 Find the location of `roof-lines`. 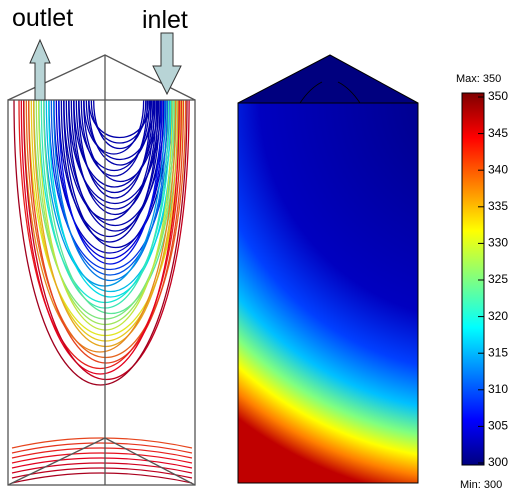

roof-lines is located at coordinates (330, 92).